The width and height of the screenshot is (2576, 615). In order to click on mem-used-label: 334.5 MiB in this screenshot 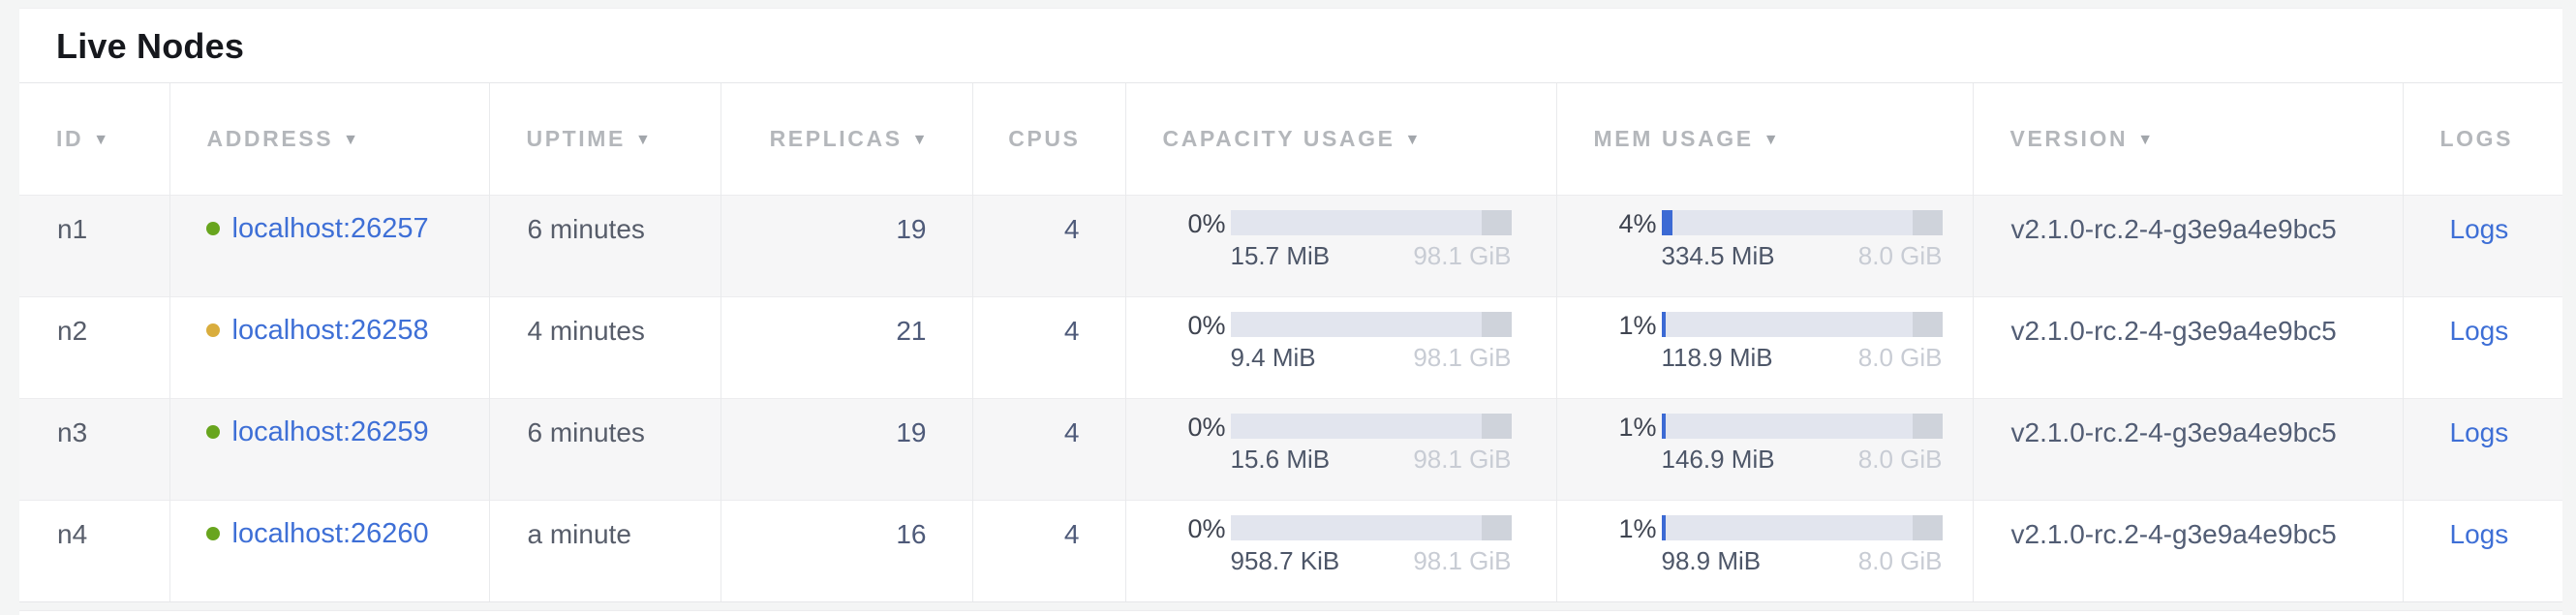, I will do `click(1718, 255)`.